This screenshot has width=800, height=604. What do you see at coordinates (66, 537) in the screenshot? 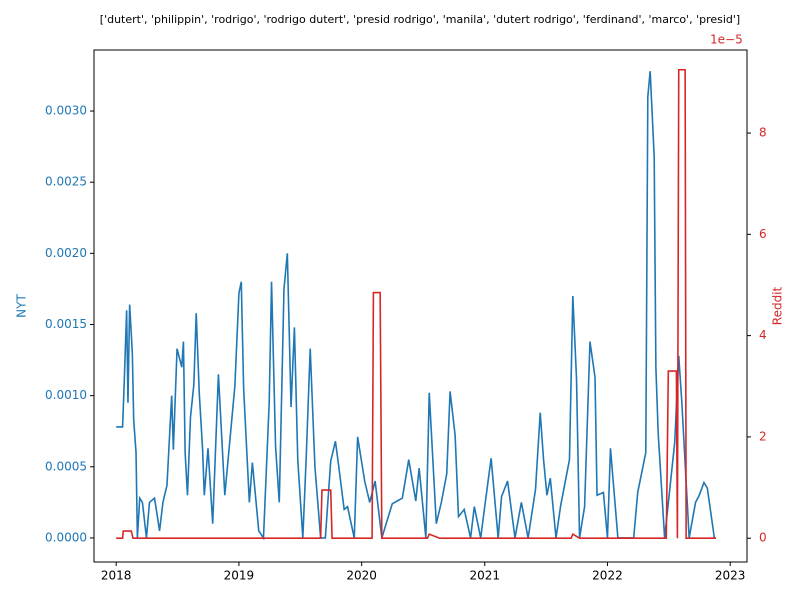
I see `y-tick-label: 0.0000` at bounding box center [66, 537].